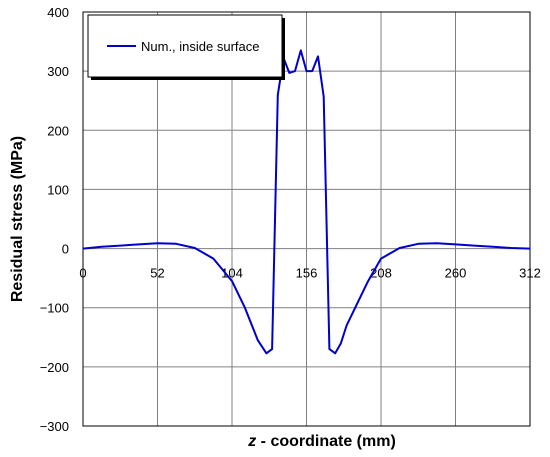 This screenshot has height=457, width=550. Describe the element at coordinates (58, 12) in the screenshot. I see `y-tick-label: 400` at that location.